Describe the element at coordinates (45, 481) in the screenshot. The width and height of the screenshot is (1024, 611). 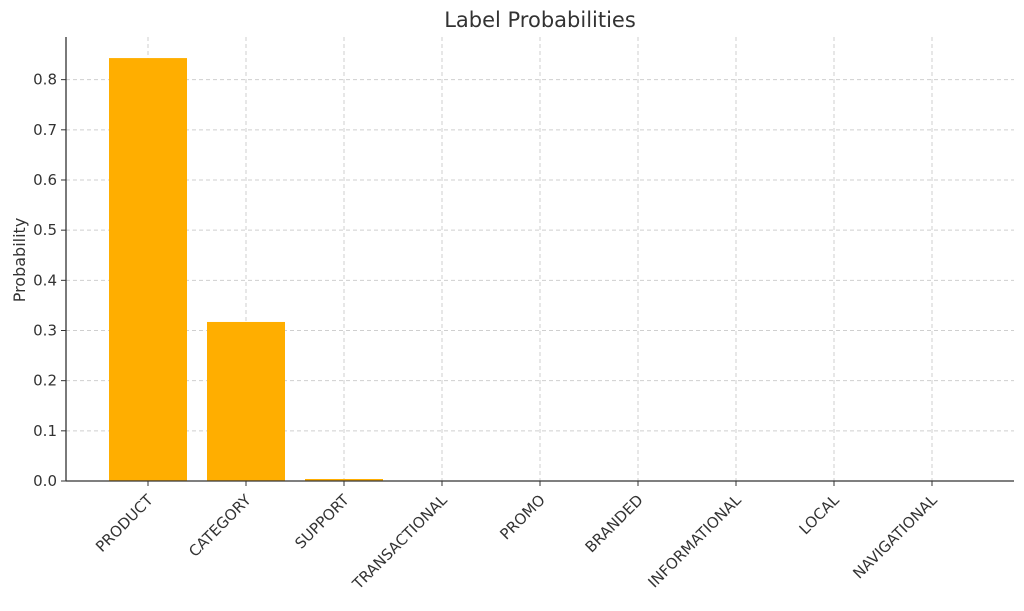
I see `y-tick-label: 0.0` at that location.